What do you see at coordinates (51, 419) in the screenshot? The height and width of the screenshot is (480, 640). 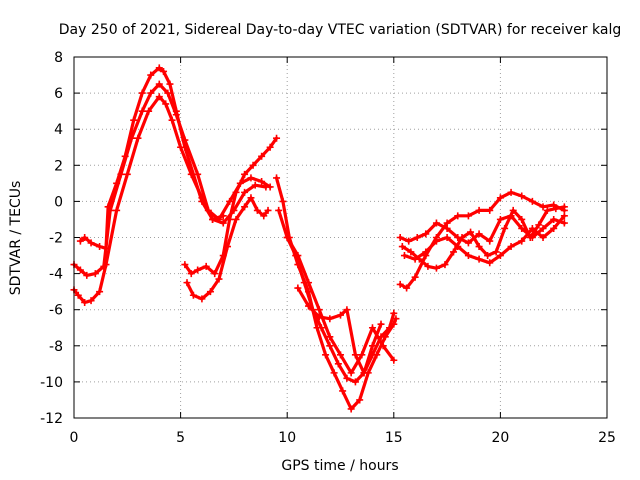 I see `y-tick-label: -12` at bounding box center [51, 419].